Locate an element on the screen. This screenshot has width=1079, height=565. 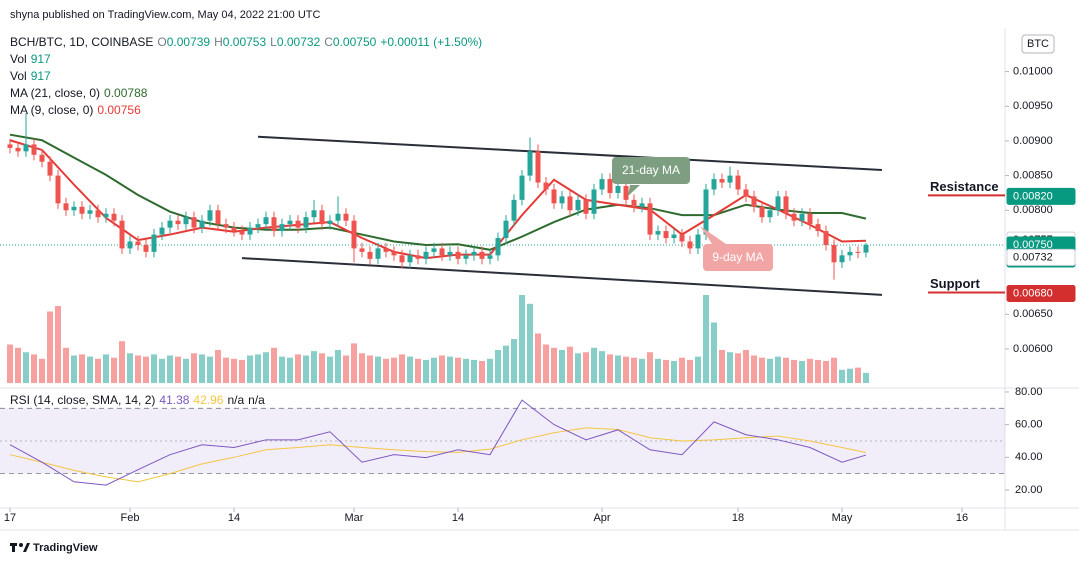
y-tick-label: 0.00800 is located at coordinates (1033, 210).